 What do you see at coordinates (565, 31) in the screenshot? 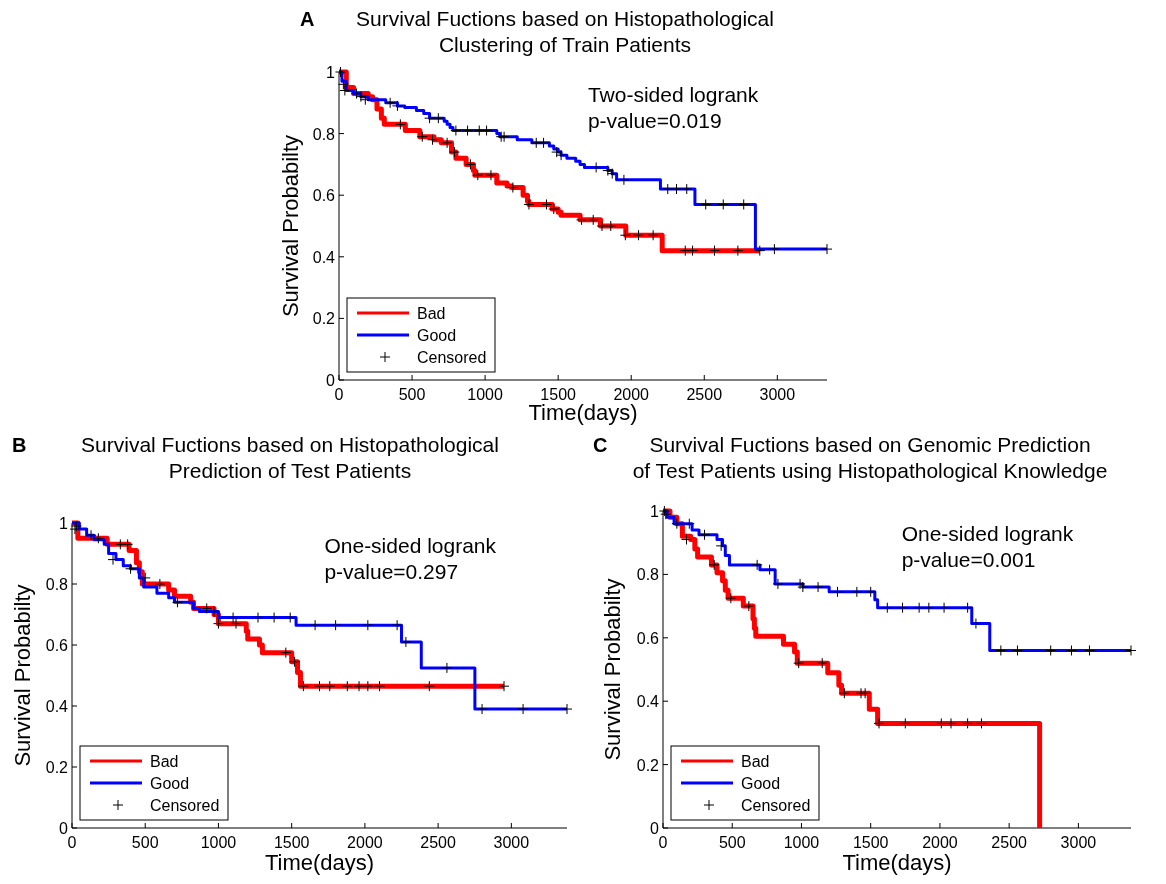
I see `chart-title: Survival Fuctions based on Histopathological Clustering of Train Patients` at bounding box center [565, 31].